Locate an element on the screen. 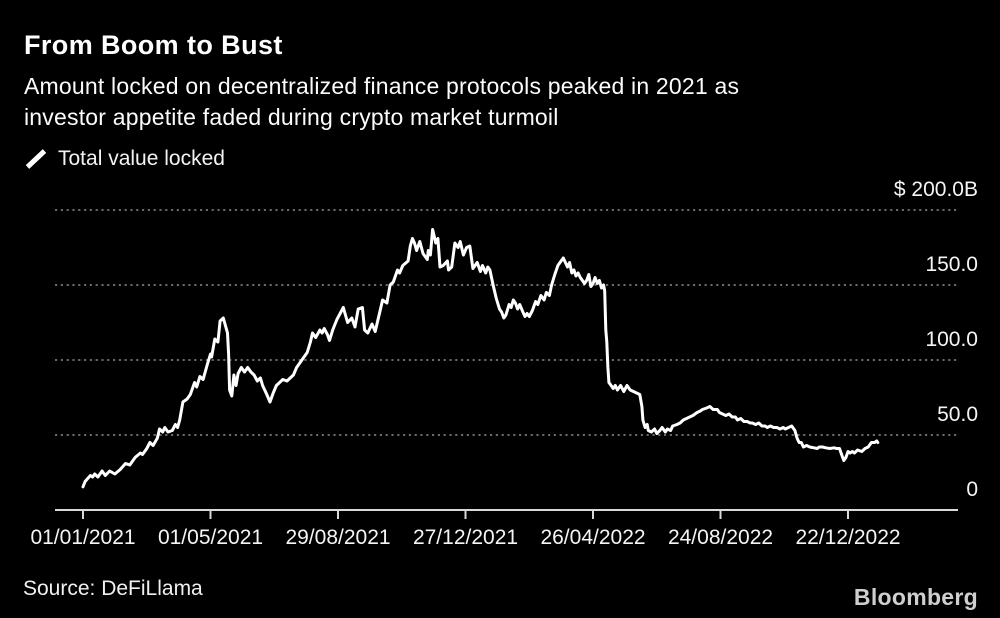 The image size is (1000, 618). x-axis-label-2: 01/05/2021 is located at coordinates (210, 537).